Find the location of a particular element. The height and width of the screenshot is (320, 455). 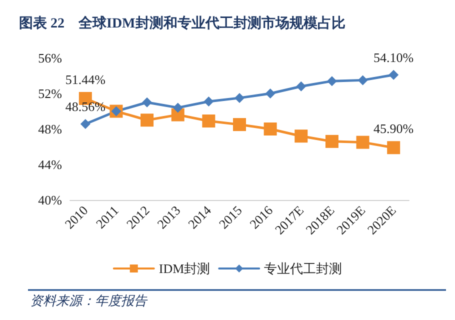

y-tick-label: 48% is located at coordinates (50, 129).